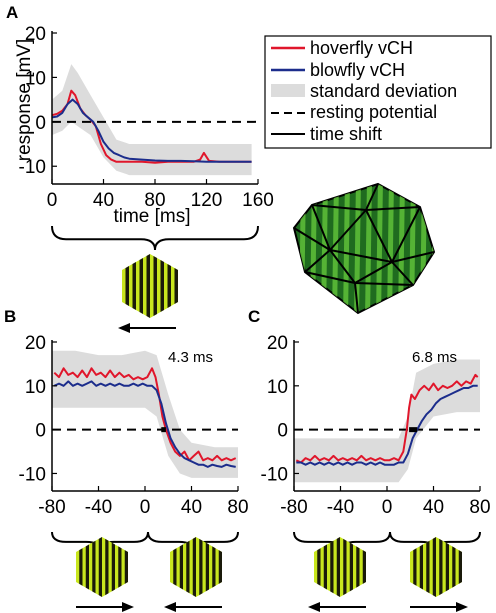 The width and height of the screenshot is (496, 613). Describe the element at coordinates (373, 112) in the screenshot. I see `legend-label-resting: resting potential` at that location.